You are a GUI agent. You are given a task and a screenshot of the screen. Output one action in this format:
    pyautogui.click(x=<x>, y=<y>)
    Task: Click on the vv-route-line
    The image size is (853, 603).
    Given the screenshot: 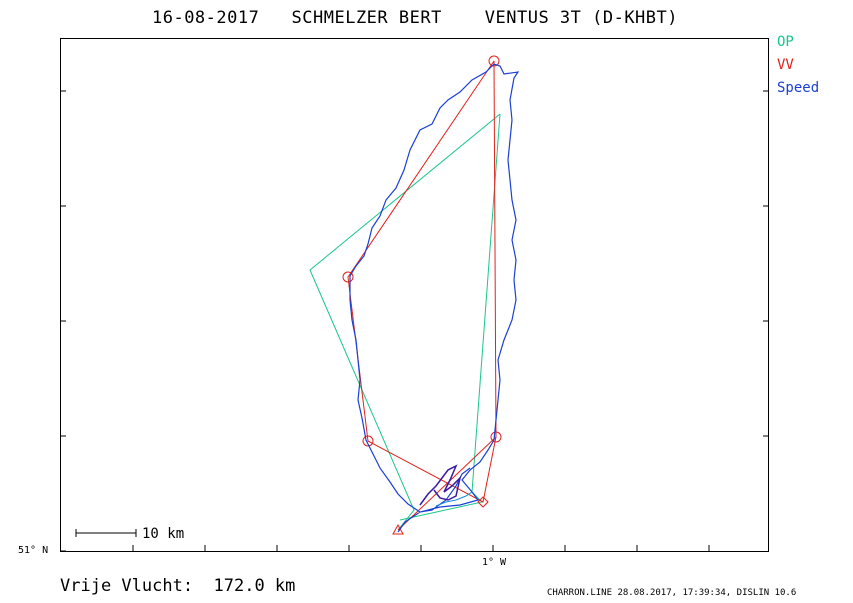 What is the action you would take?
    pyautogui.click(x=422, y=281)
    